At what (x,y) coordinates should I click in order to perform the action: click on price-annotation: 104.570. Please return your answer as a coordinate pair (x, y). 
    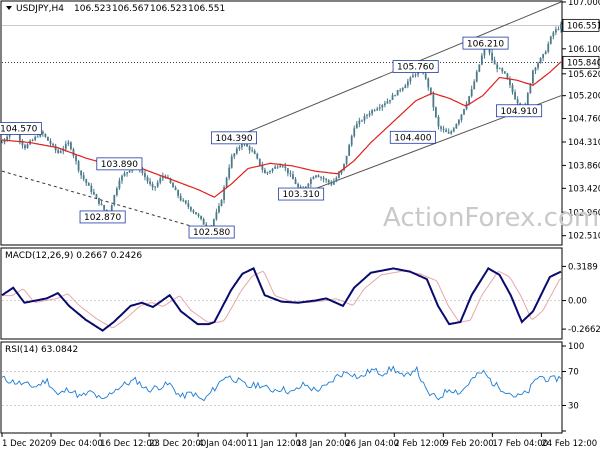
    Looking at the image, I should click on (21, 128).